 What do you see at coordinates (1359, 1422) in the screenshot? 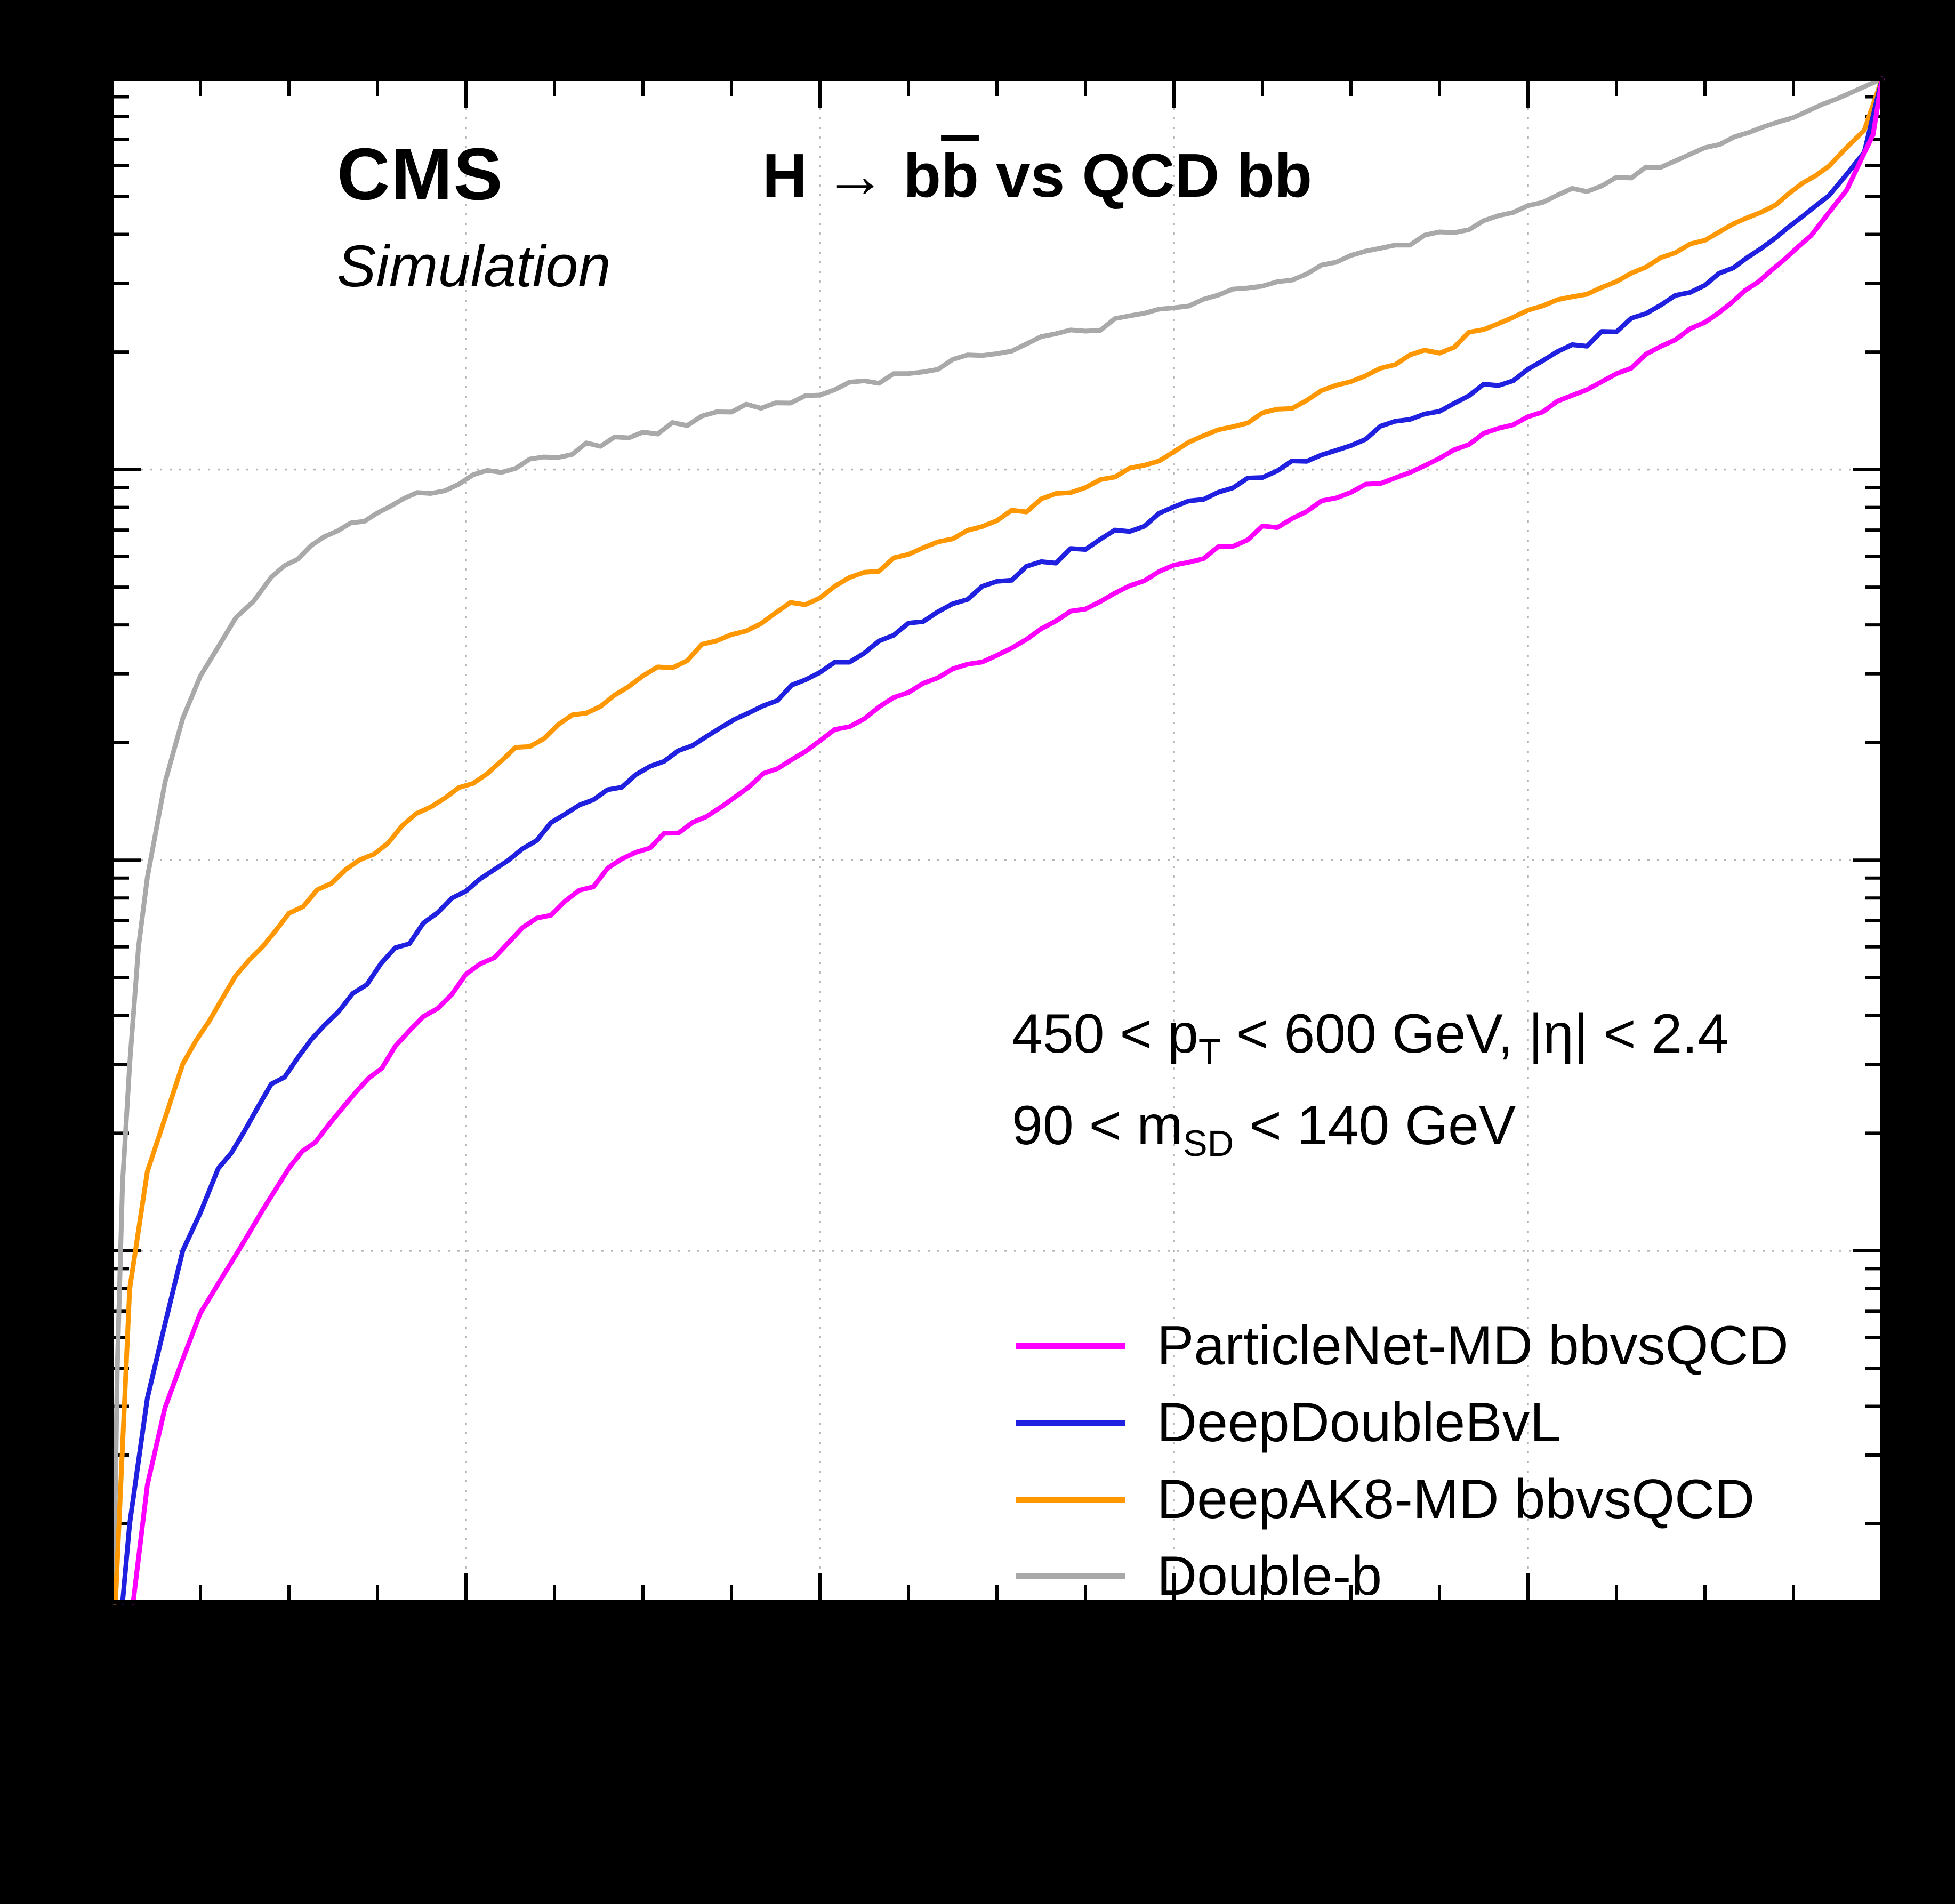
I see `legend-label-deepdoublebvl: DeepDoubleBvL` at bounding box center [1359, 1422].